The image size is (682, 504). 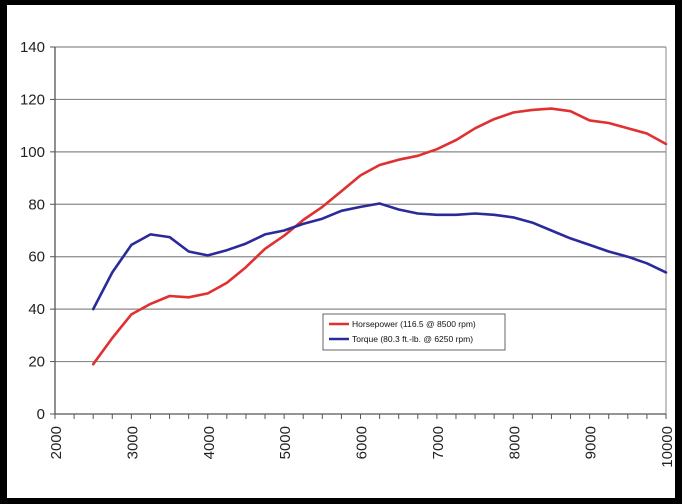 I want to click on x-tick-label: 3000, so click(x=132, y=442).